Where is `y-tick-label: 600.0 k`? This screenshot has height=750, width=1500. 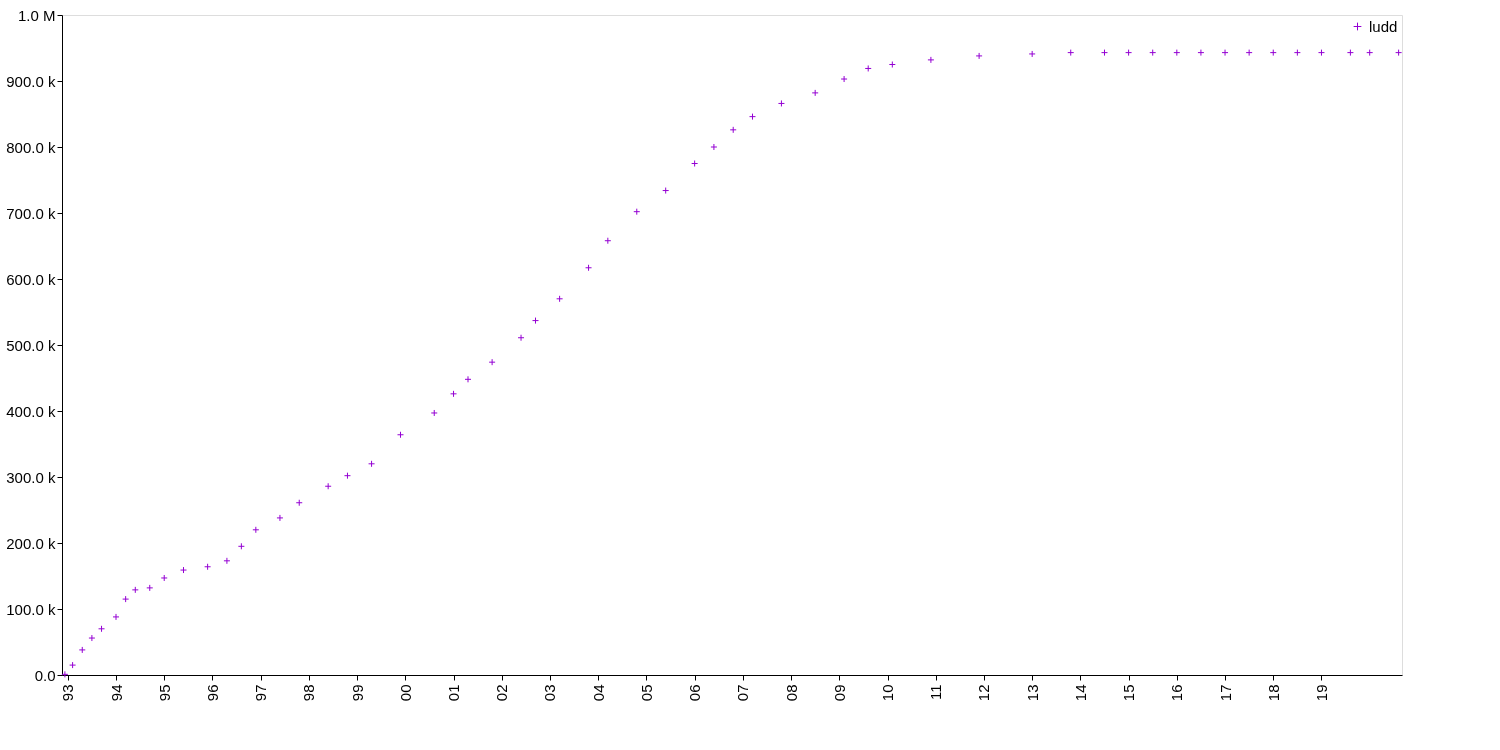
y-tick-label: 600.0 k is located at coordinates (31, 279).